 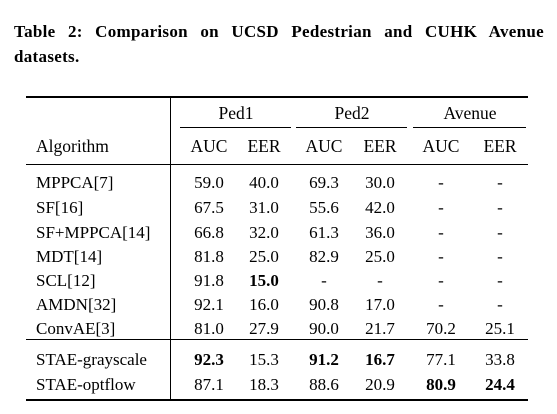 What do you see at coordinates (59, 208) in the screenshot?
I see `row-algorithm-label: SF[16]` at bounding box center [59, 208].